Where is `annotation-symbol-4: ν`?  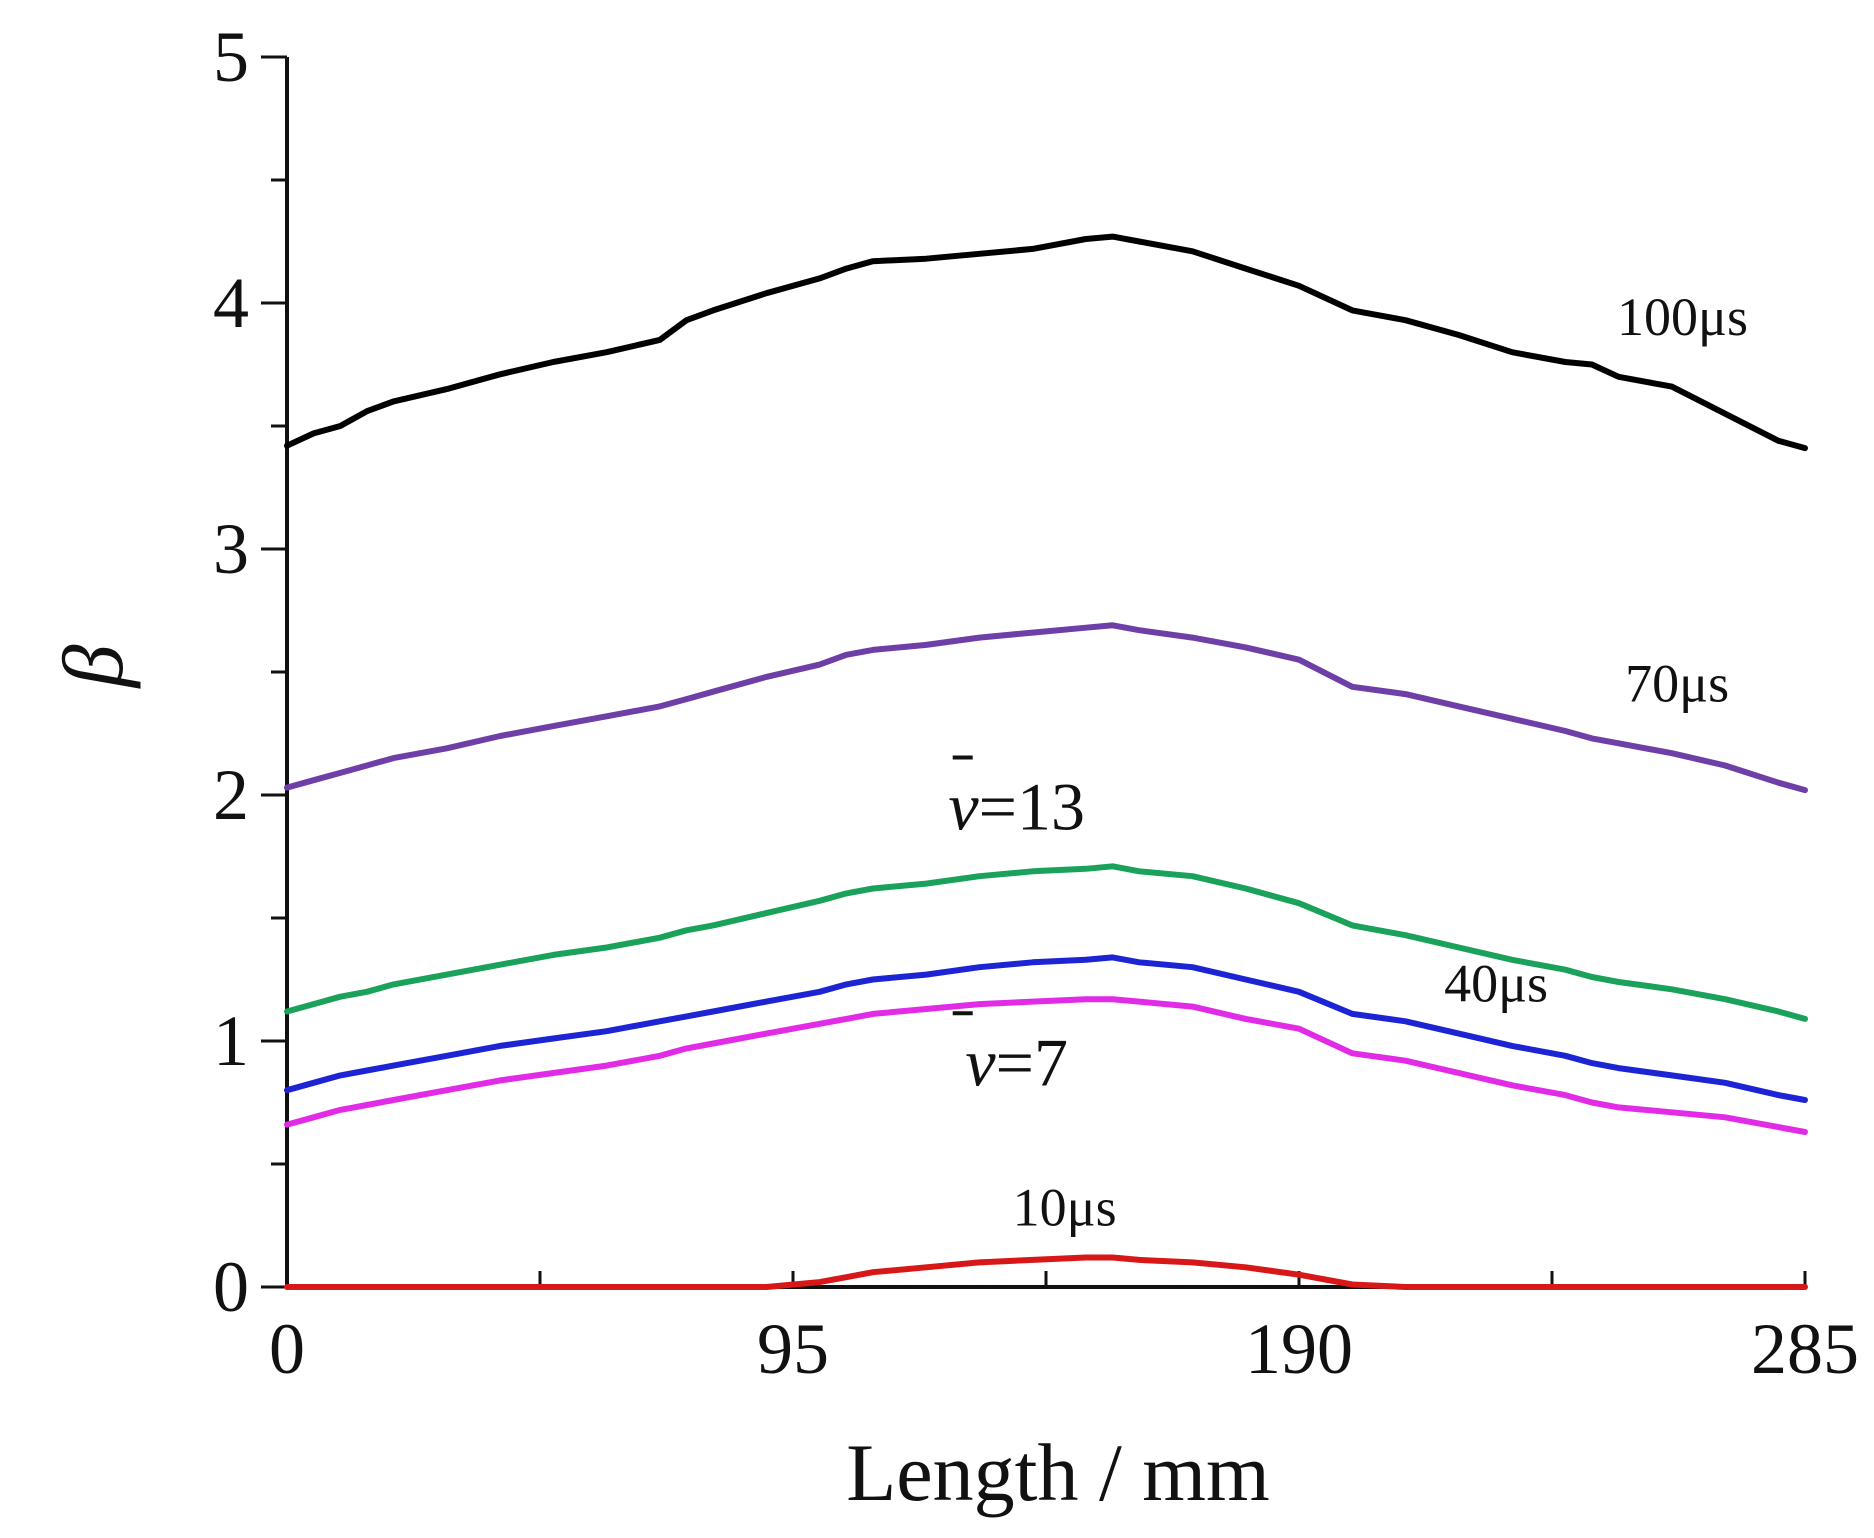
annotation-symbol-4: ν is located at coordinates (980, 1062).